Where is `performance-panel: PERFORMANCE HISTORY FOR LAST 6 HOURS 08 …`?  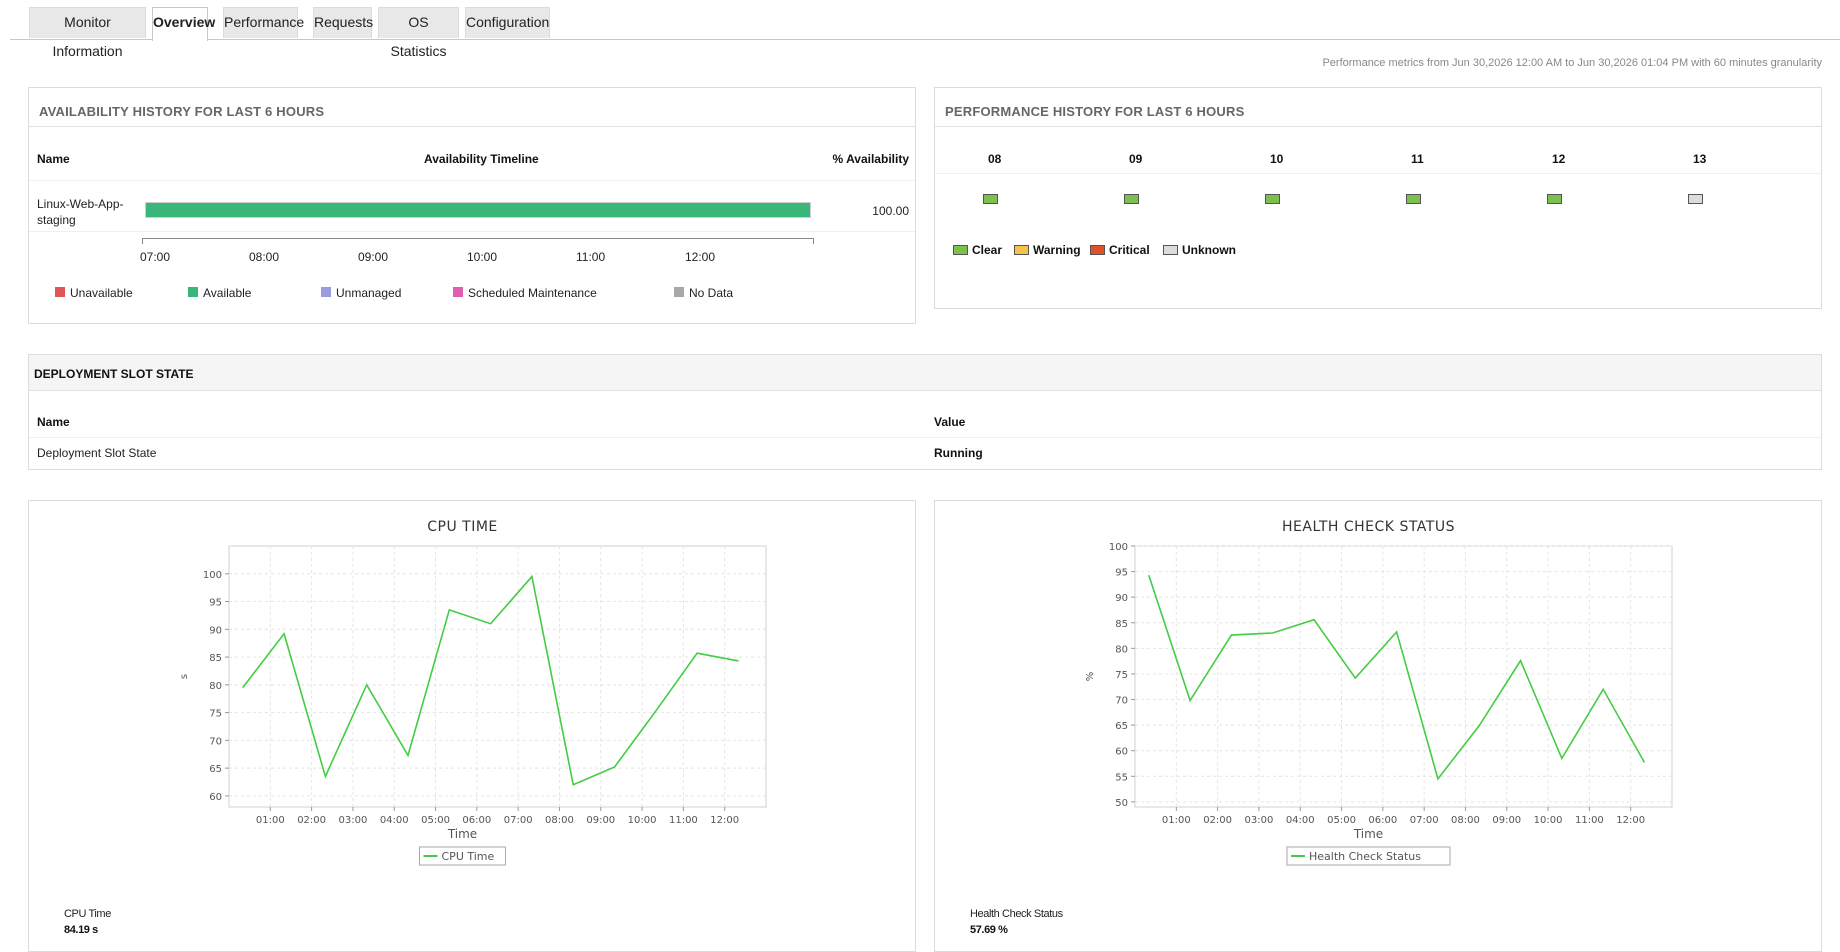
performance-panel: PERFORMANCE HISTORY FOR LAST 6 HOURS 08 … is located at coordinates (1378, 198).